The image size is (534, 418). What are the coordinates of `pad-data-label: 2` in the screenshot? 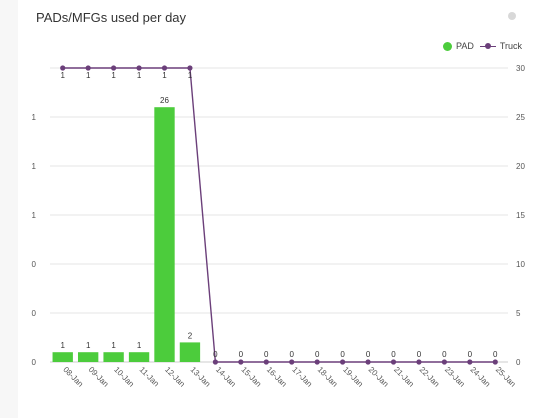 It's located at (190, 335).